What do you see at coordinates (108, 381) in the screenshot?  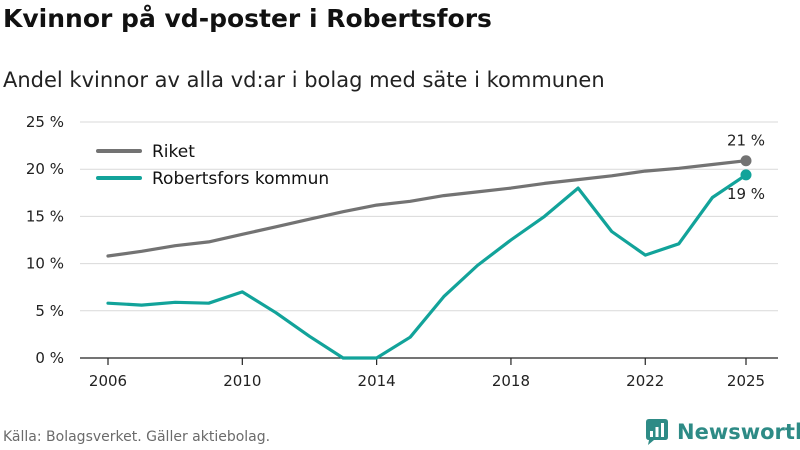 I see `x-tick-label: 2006` at bounding box center [108, 381].